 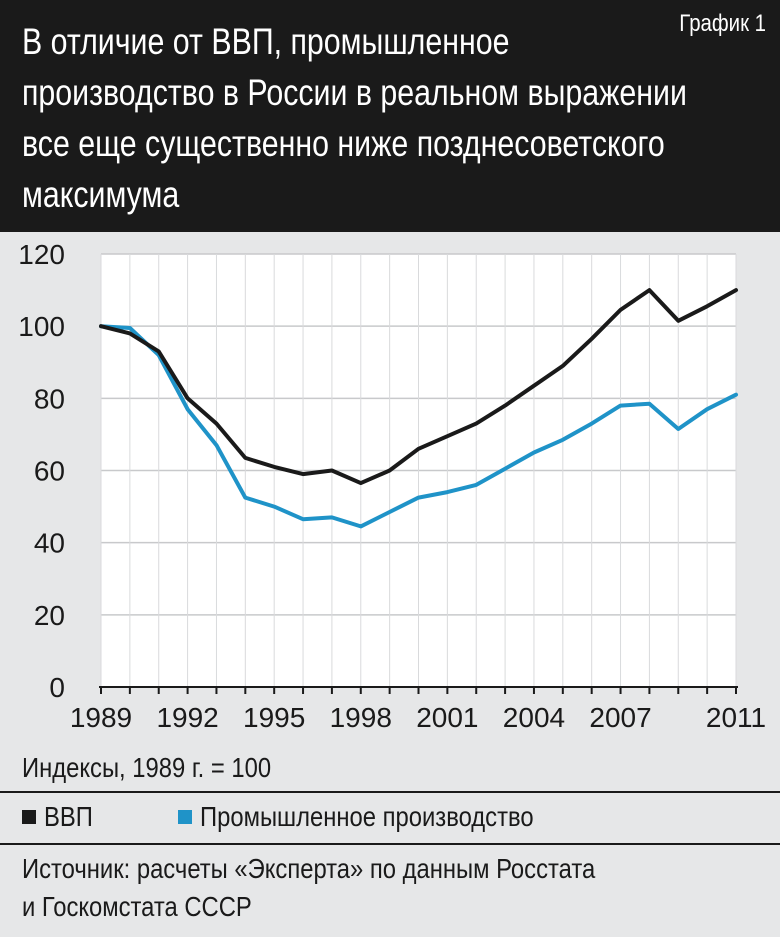 I want to click on legend-divider-bottom, so click(x=390, y=844).